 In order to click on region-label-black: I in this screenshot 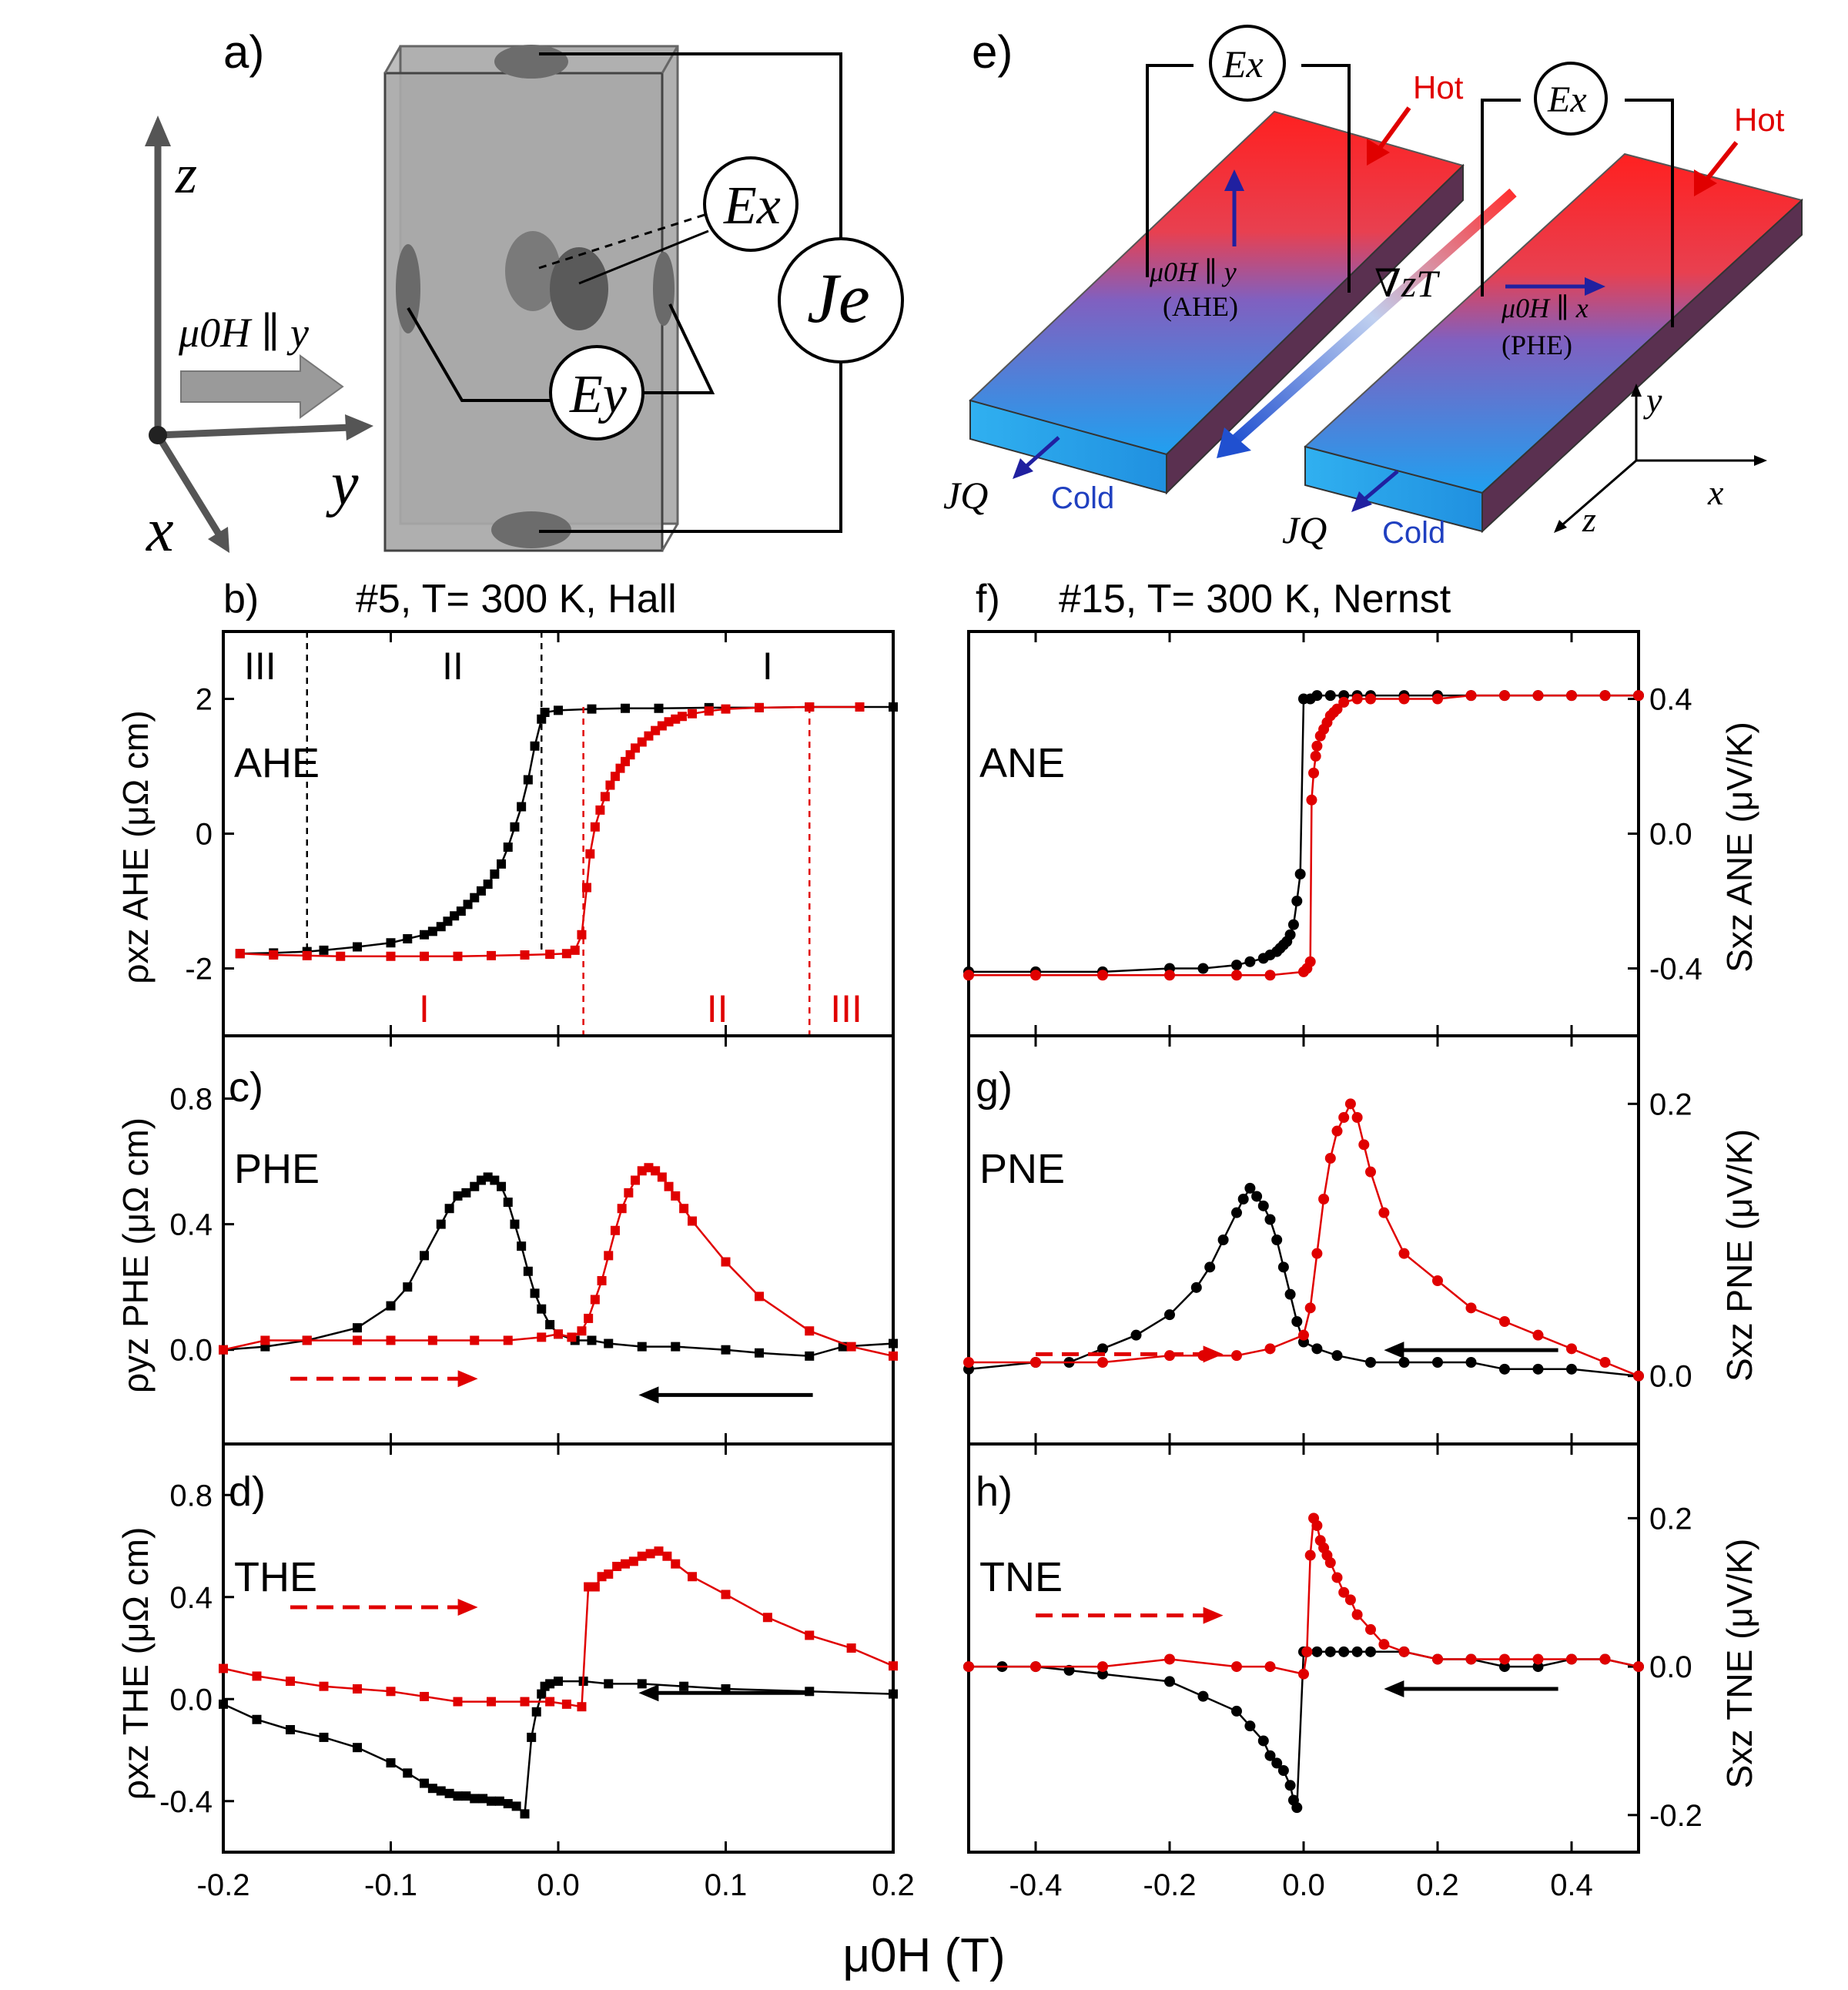, I will do `click(767, 666)`.